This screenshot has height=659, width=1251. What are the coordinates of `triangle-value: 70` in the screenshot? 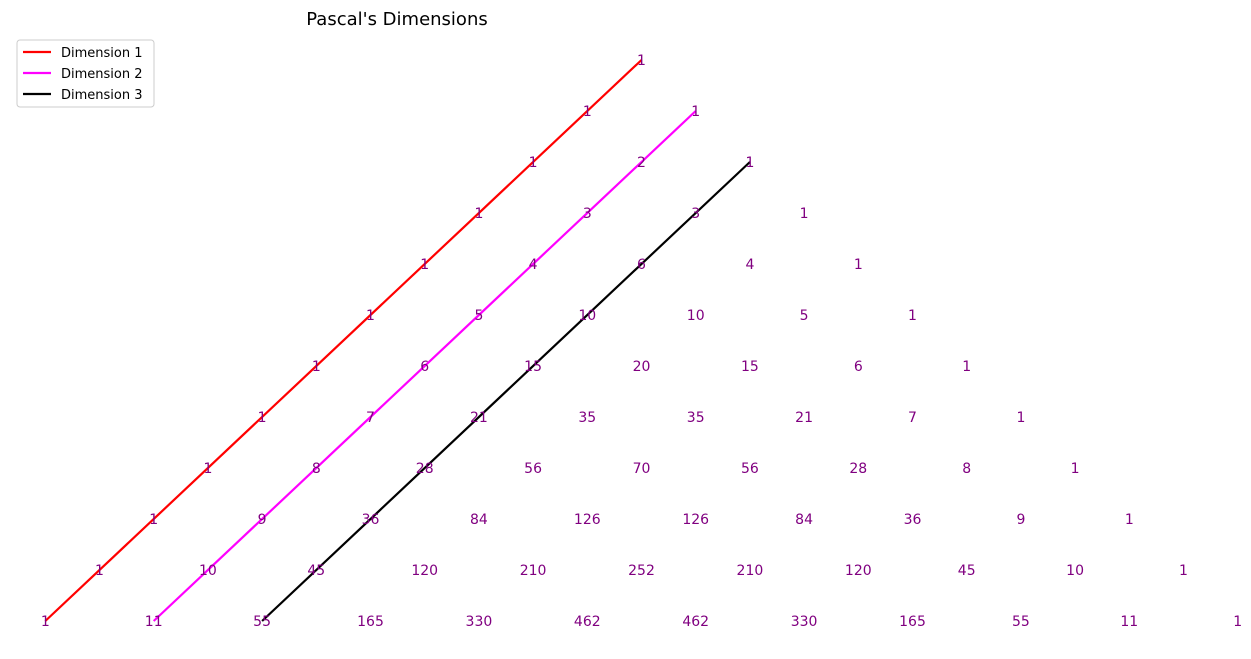 It's located at (642, 469).